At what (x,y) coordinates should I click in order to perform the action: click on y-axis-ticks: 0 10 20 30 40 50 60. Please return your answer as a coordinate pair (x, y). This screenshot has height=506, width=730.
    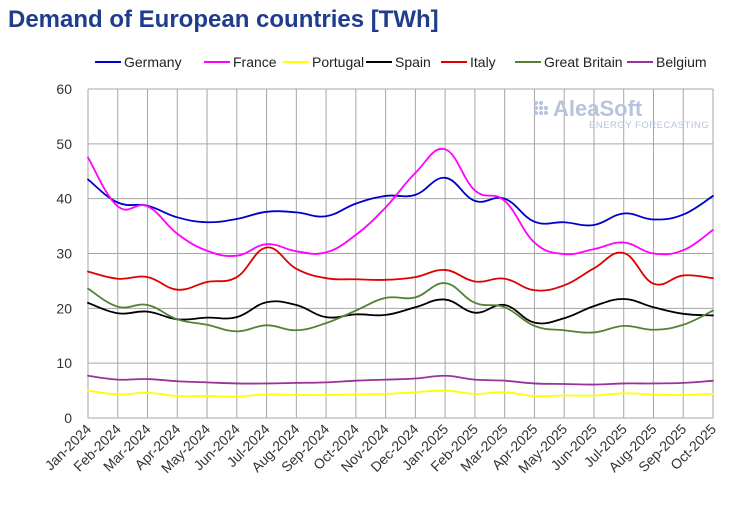
    Looking at the image, I should click on (64, 253).